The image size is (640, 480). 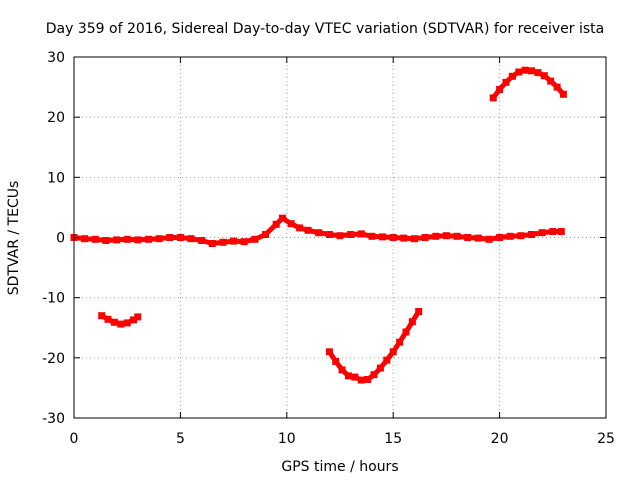 What do you see at coordinates (287, 439) in the screenshot?
I see `x-tick-label: 10` at bounding box center [287, 439].